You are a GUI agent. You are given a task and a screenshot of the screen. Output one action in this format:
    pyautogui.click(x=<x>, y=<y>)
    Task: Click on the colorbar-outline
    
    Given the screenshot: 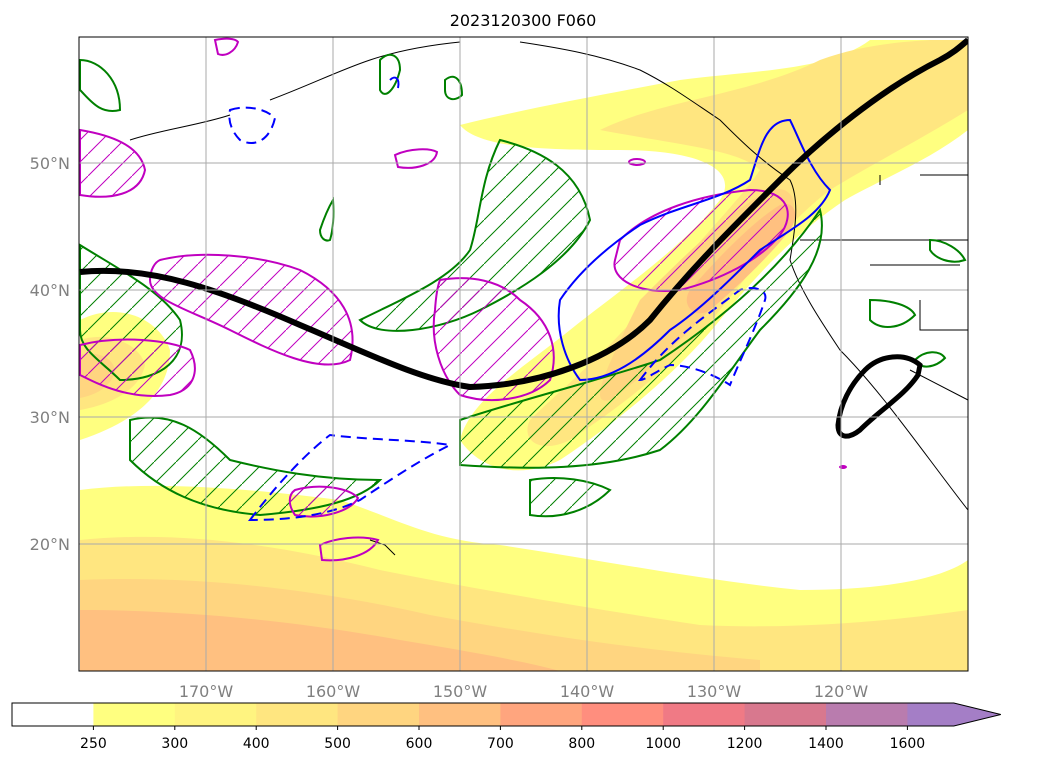 What is the action you would take?
    pyautogui.click(x=506, y=714)
    